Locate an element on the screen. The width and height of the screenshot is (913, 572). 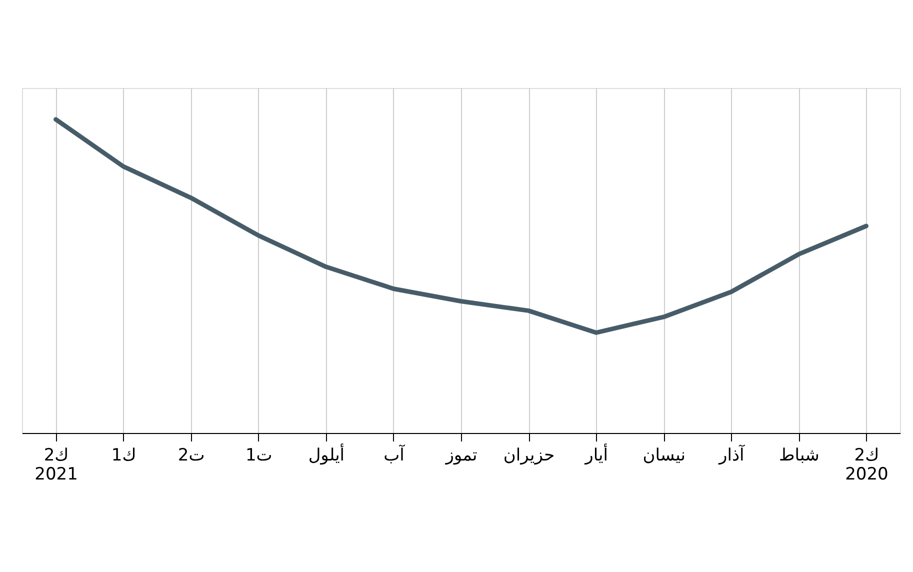
x-tick-label: تموز is located at coordinates (461, 456).